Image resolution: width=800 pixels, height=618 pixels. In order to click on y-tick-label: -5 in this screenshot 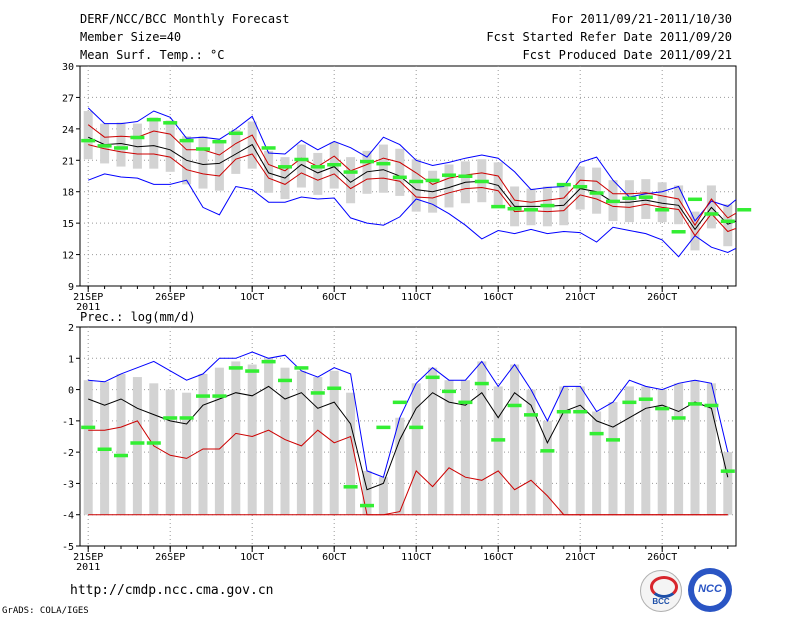, I will do `click(68, 547)`.